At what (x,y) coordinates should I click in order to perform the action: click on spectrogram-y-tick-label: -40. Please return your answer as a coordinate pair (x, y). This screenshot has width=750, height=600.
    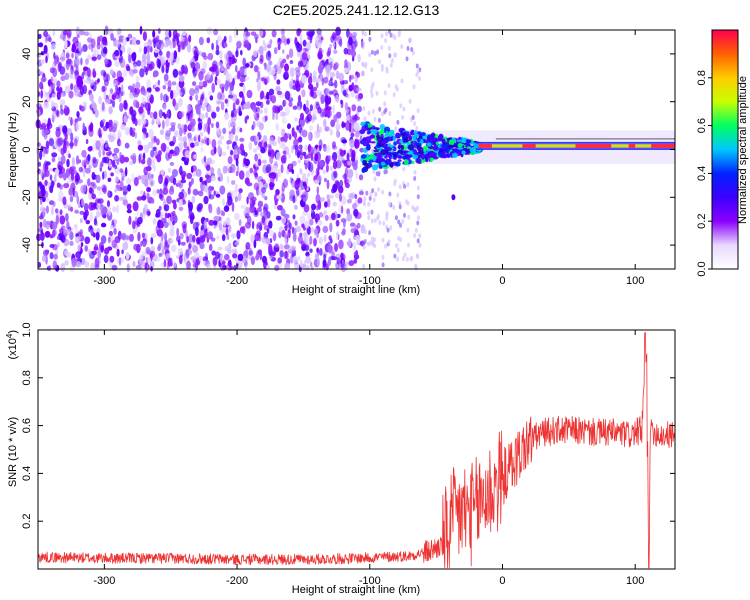
    Looking at the image, I should click on (27, 245).